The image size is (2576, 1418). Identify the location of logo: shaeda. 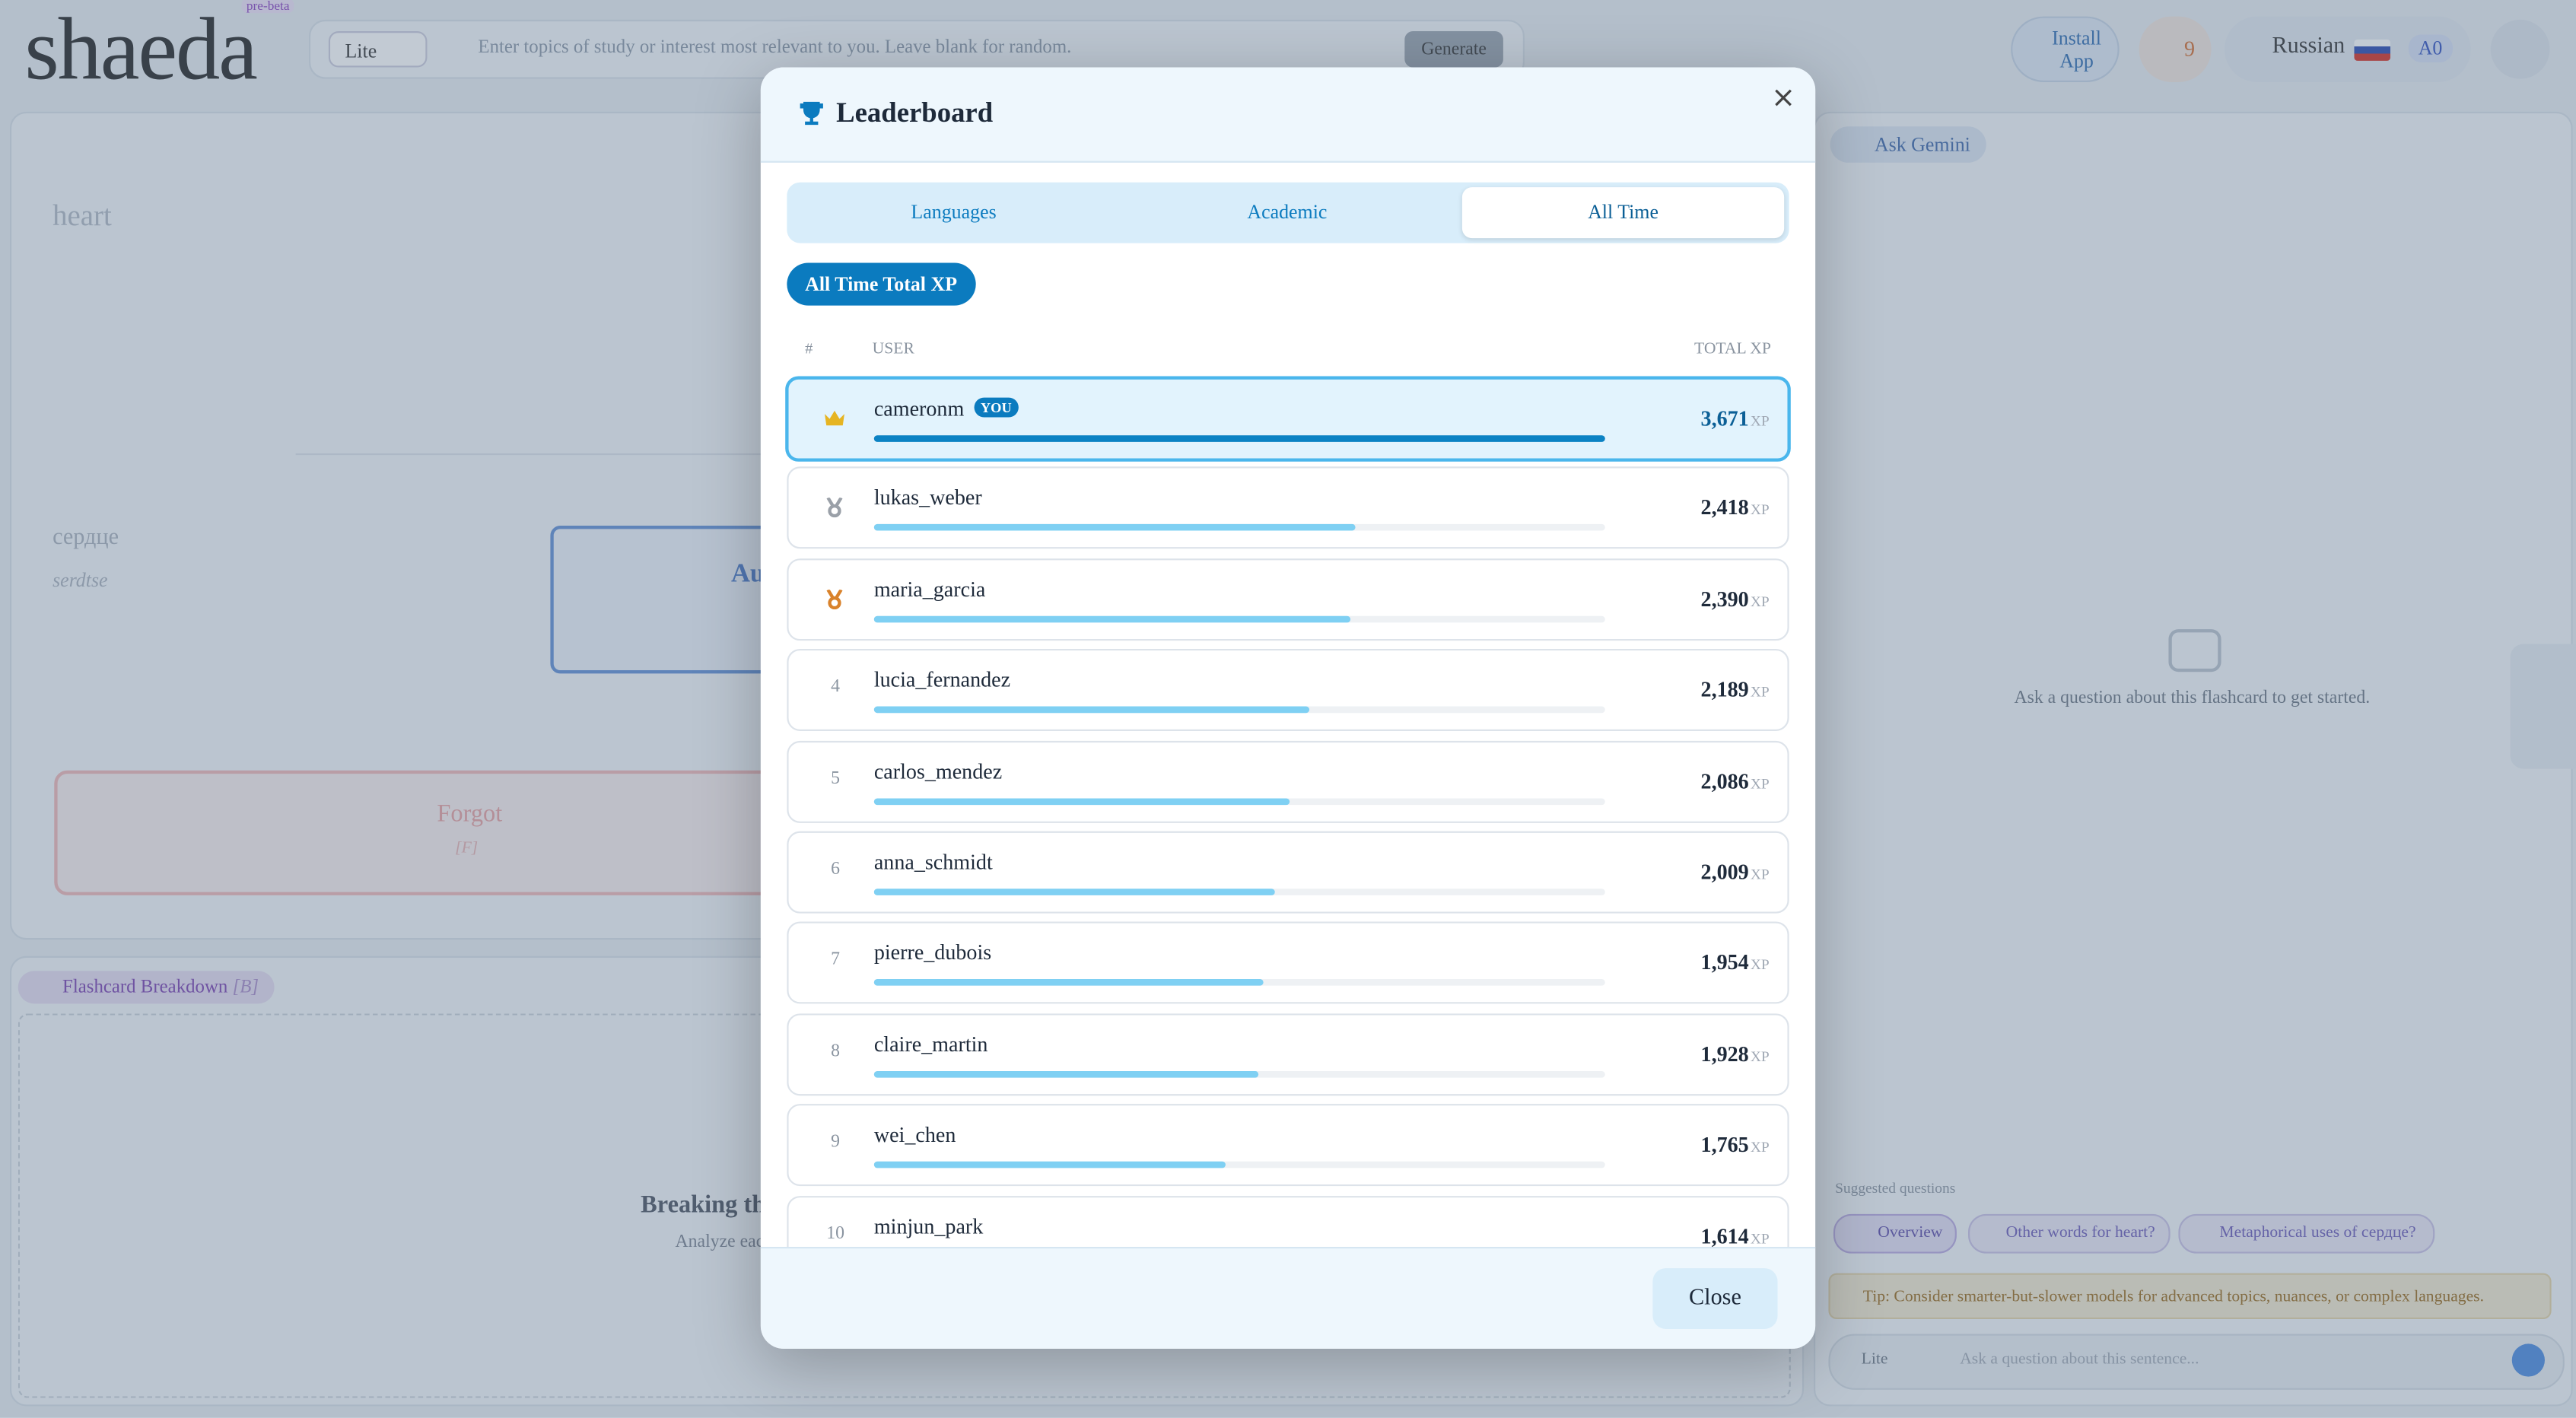
(140, 49).